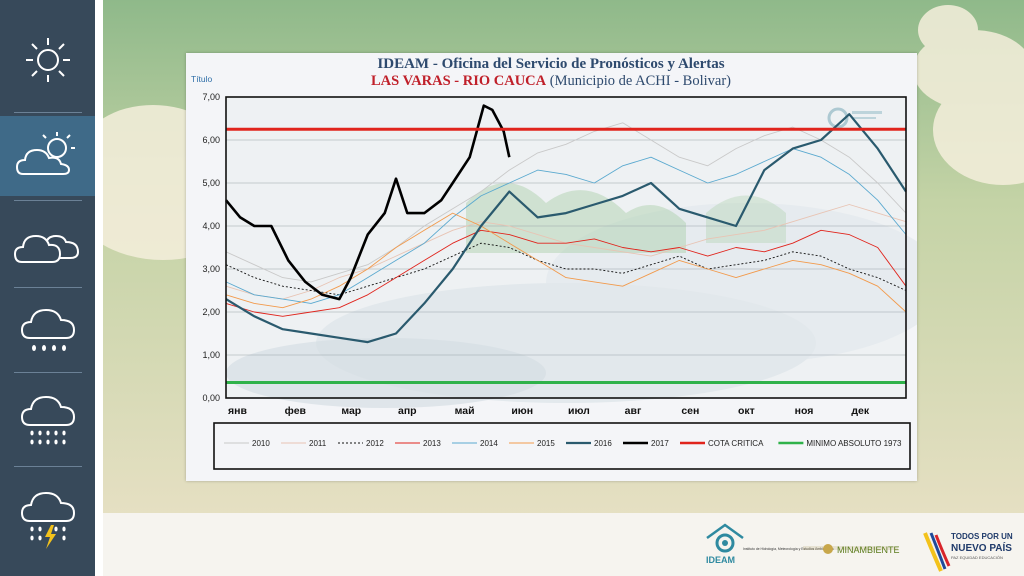  What do you see at coordinates (633, 411) in the screenshot?
I see `x-tick-label: авг` at bounding box center [633, 411].